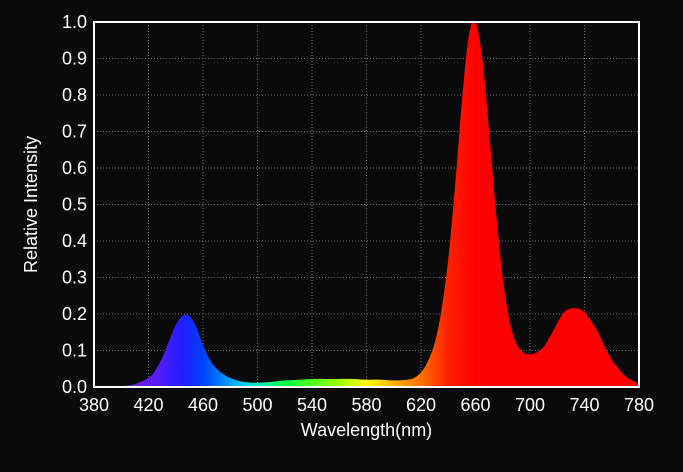 This screenshot has height=472, width=683. What do you see at coordinates (639, 405) in the screenshot?
I see `x-tick-label: 780` at bounding box center [639, 405].